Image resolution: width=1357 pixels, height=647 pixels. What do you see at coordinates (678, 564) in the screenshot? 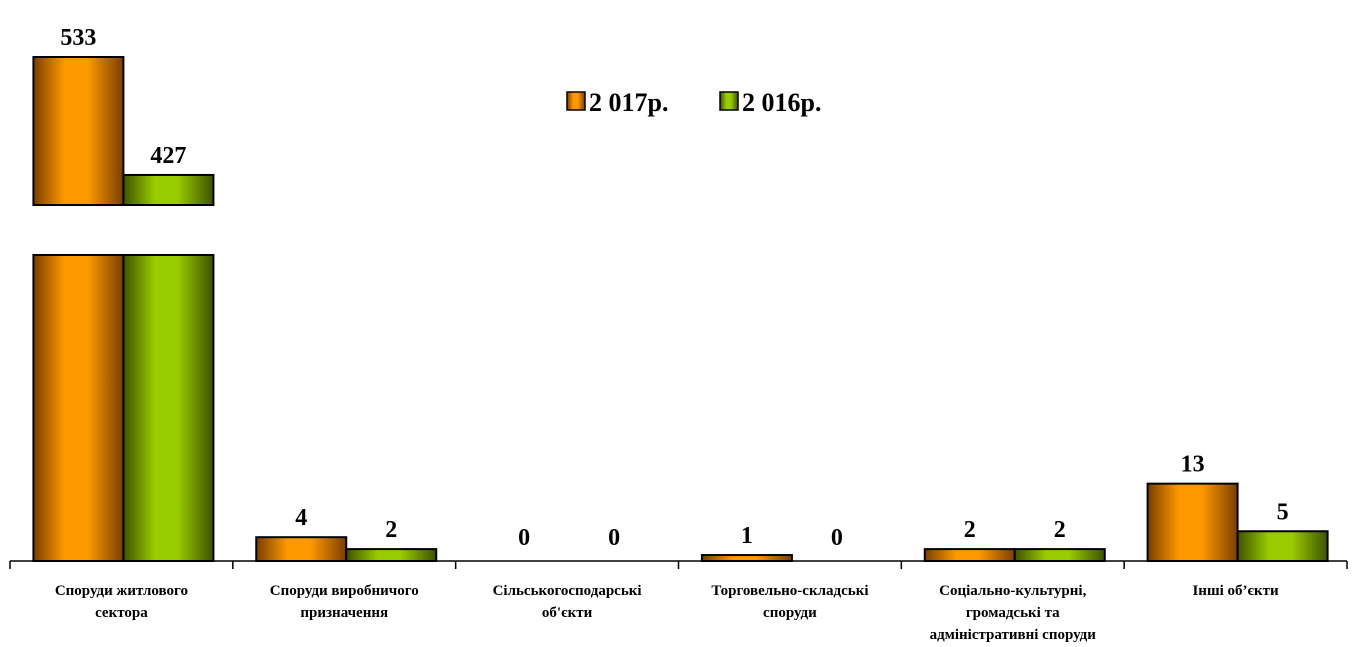
I see `x-axis` at bounding box center [678, 564].